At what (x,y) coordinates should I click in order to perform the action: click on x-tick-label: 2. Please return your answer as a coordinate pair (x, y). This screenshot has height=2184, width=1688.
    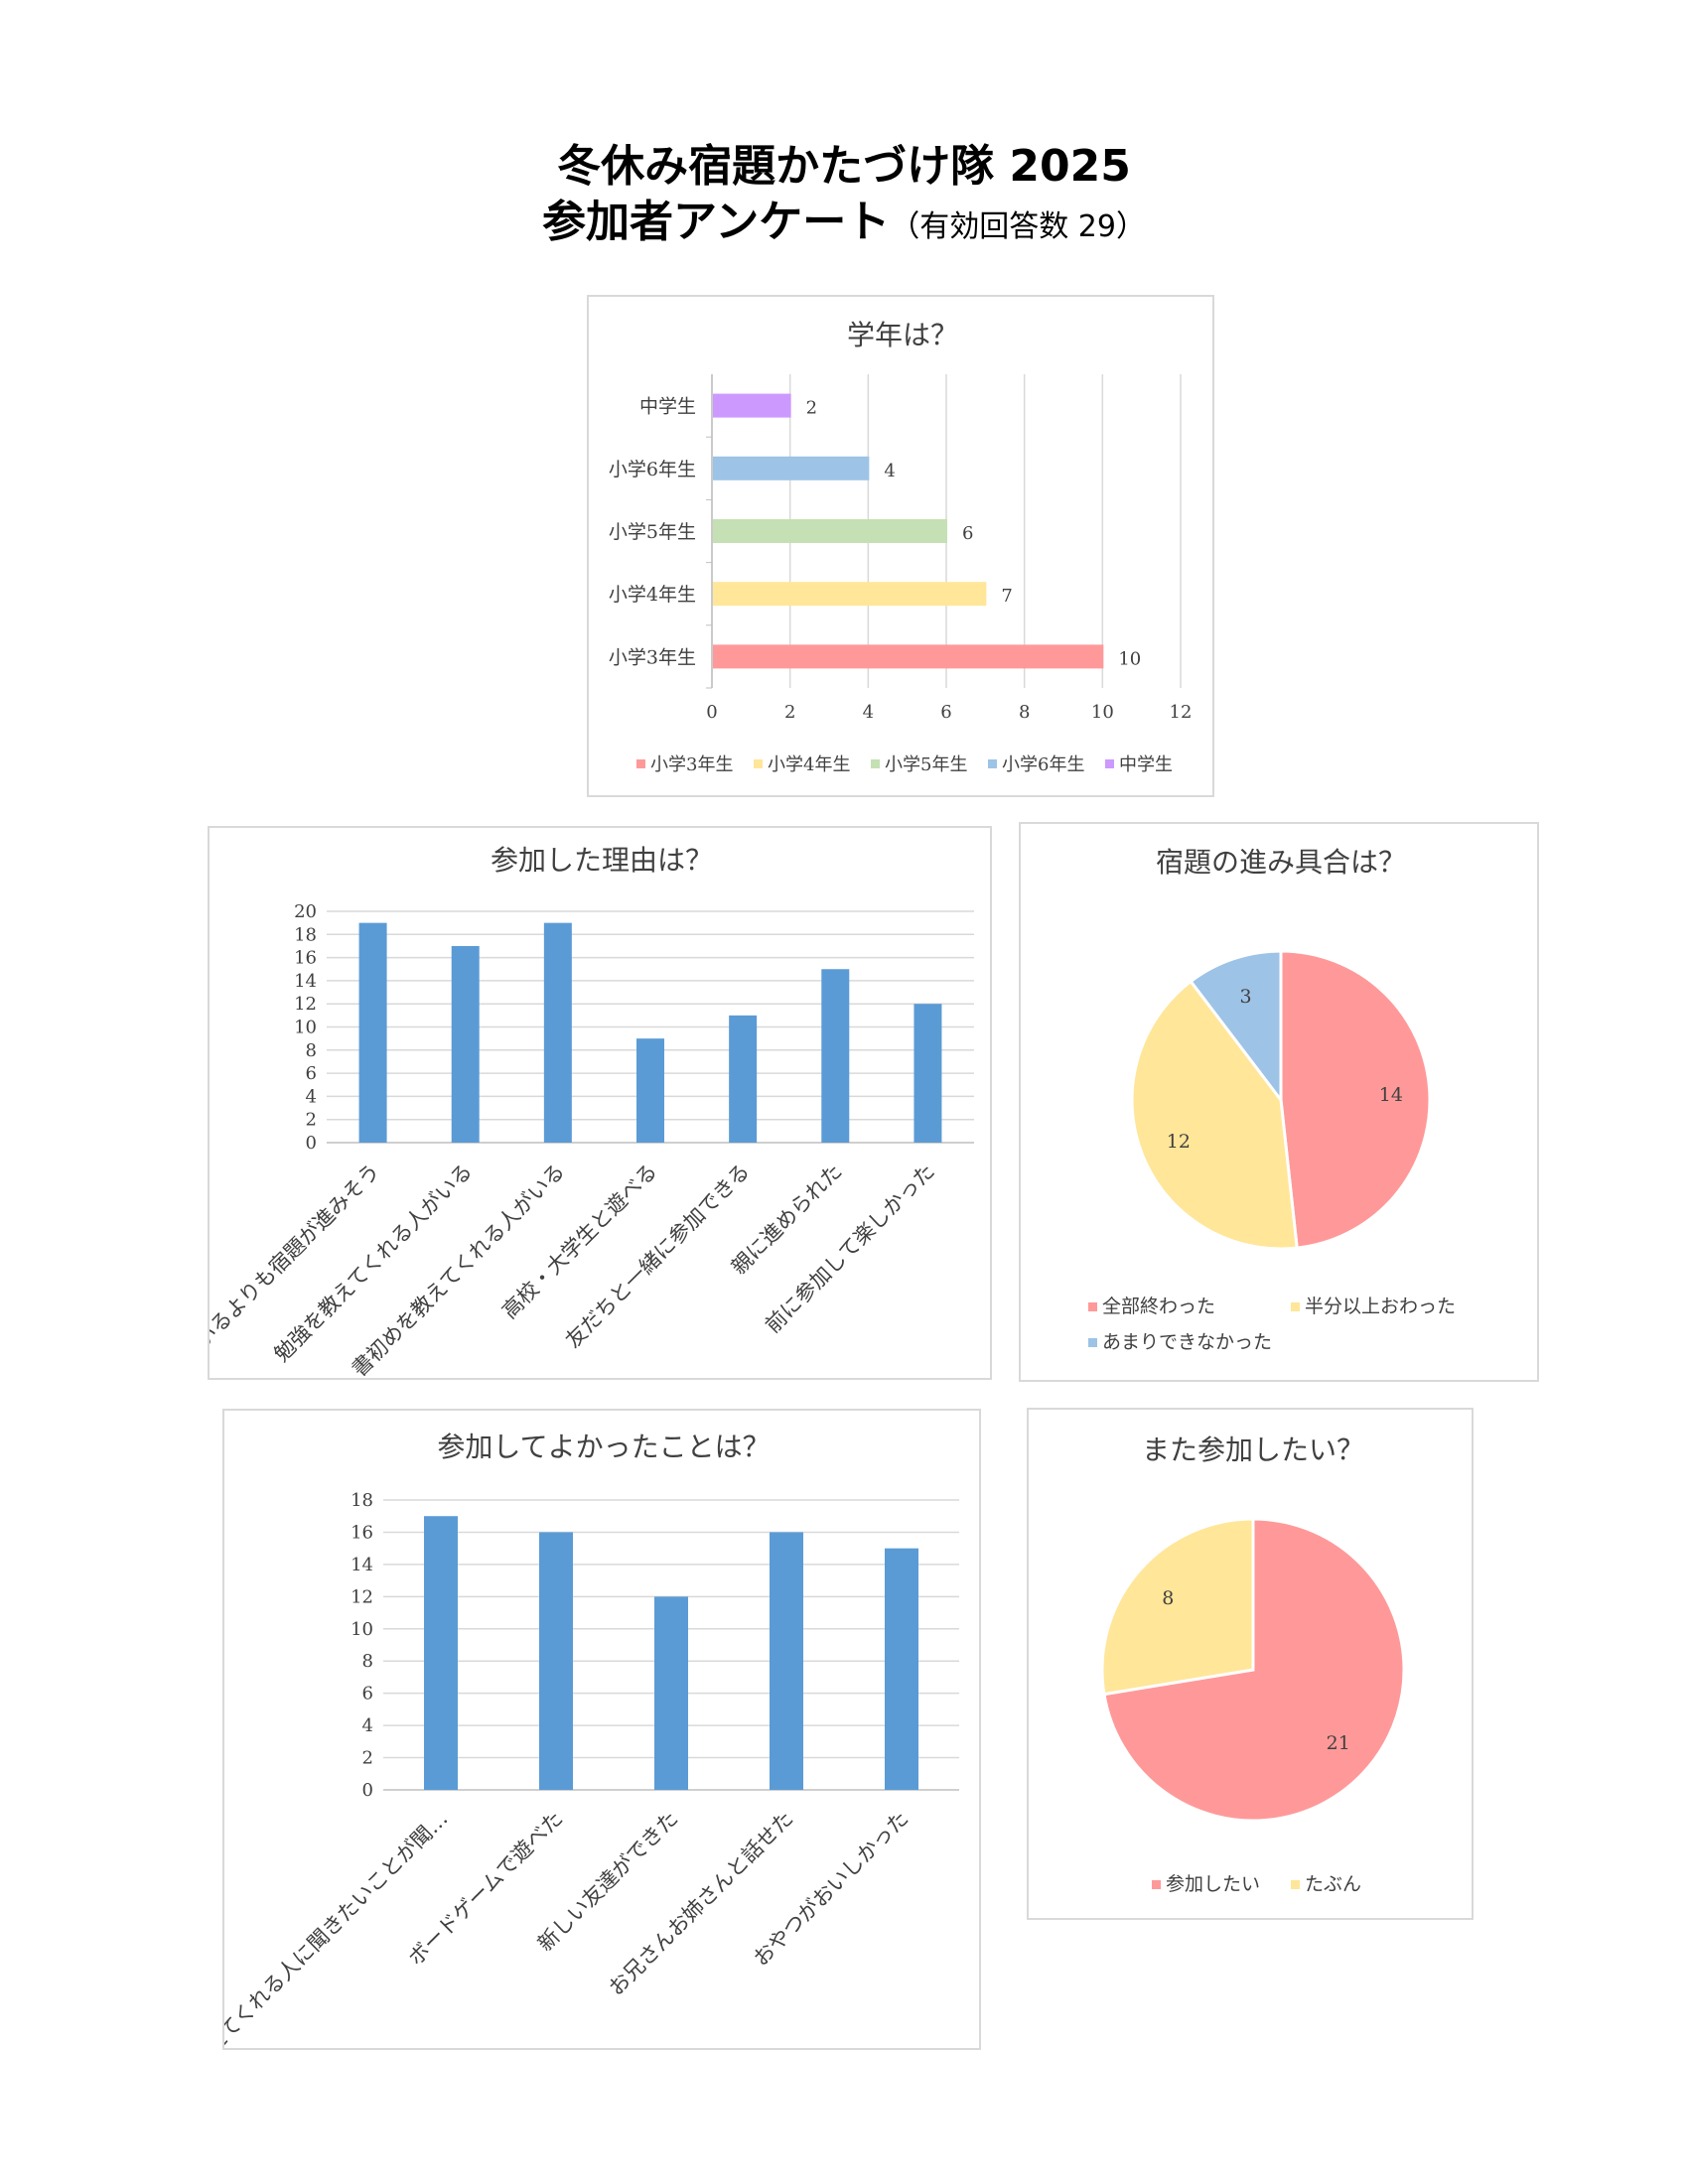
    Looking at the image, I should click on (789, 712).